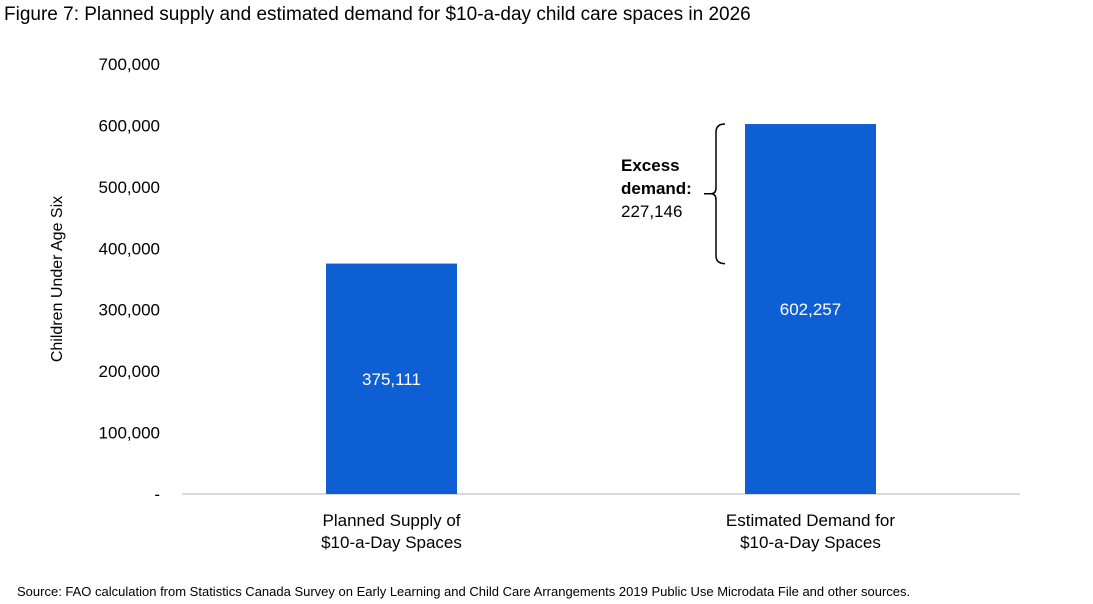 The height and width of the screenshot is (604, 1093). What do you see at coordinates (129, 433) in the screenshot?
I see `y-tick-label: 100,000` at bounding box center [129, 433].